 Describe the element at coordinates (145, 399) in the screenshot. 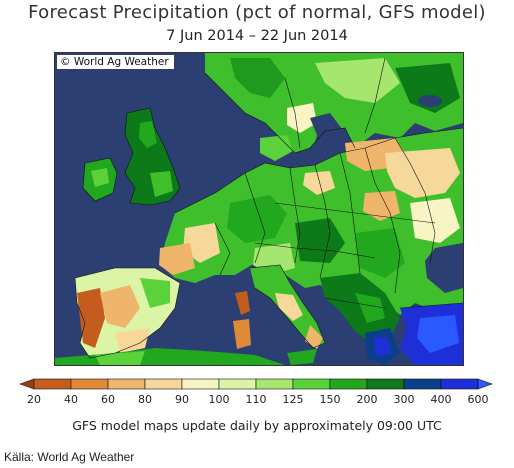

I see `colorbar-tick-label: 80` at that location.